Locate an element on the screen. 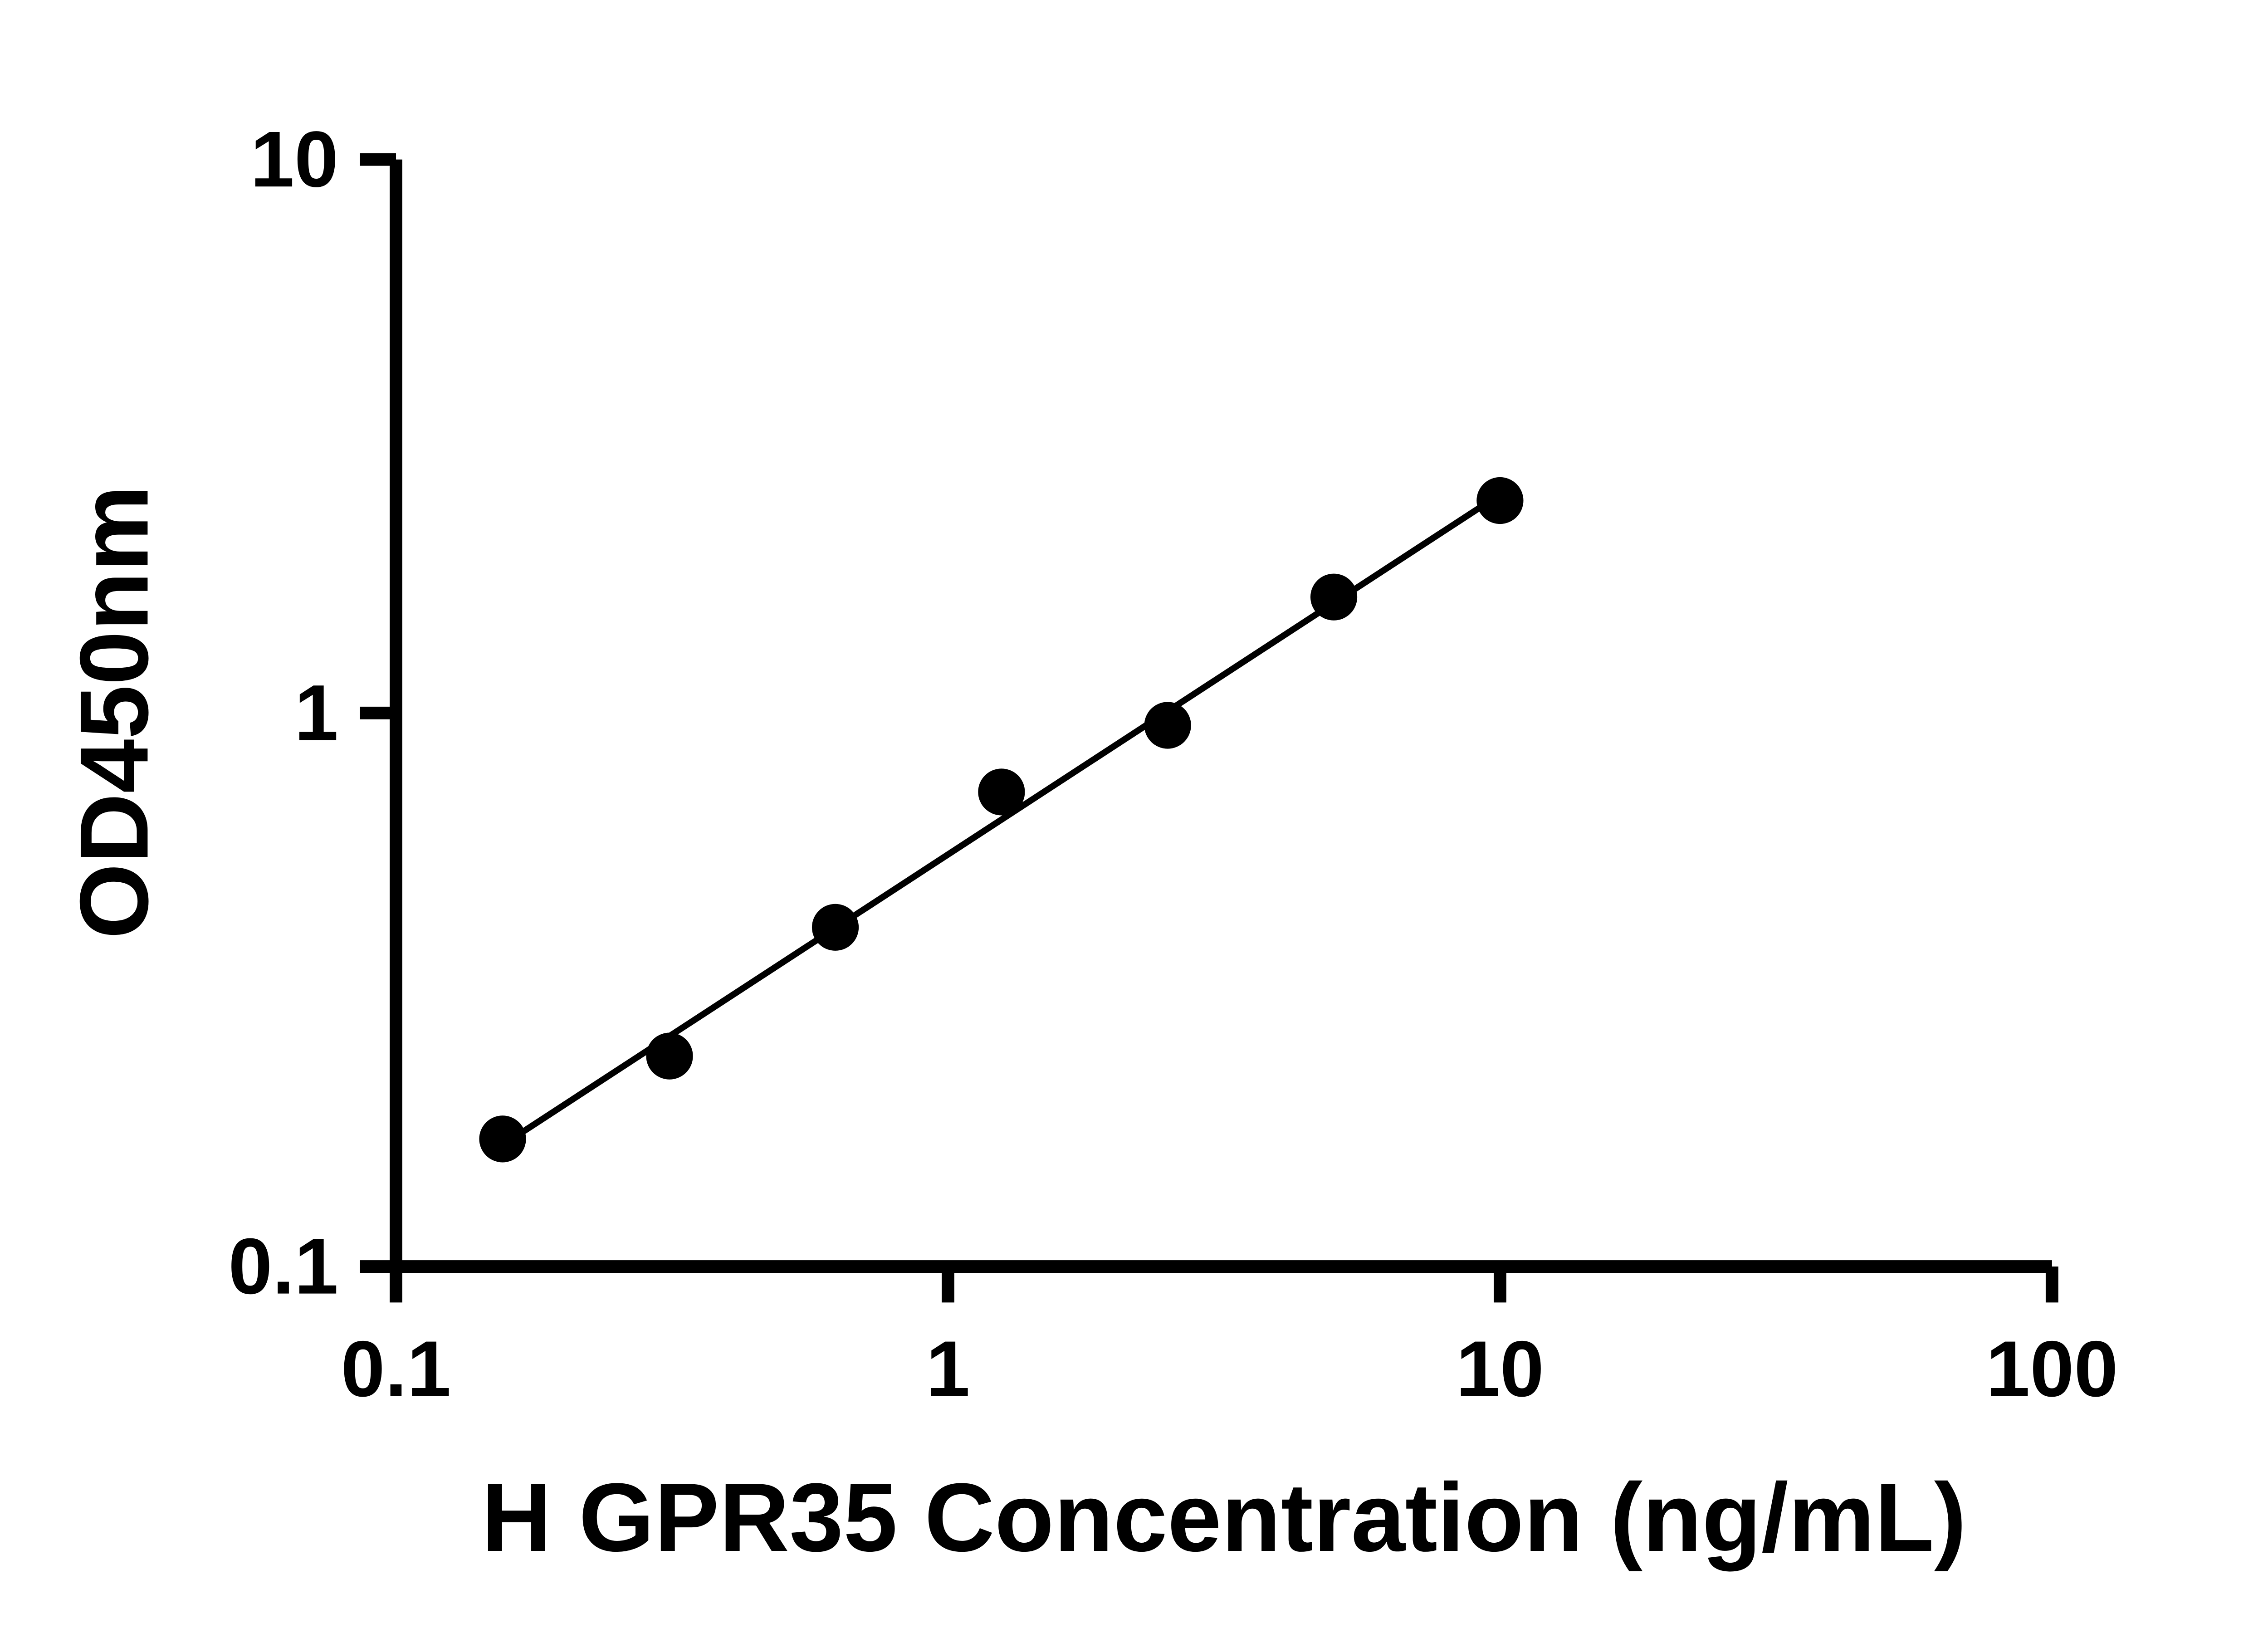 Image resolution: width=2268 pixels, height=1633 pixels. y-tick-label: 1 is located at coordinates (316, 713).